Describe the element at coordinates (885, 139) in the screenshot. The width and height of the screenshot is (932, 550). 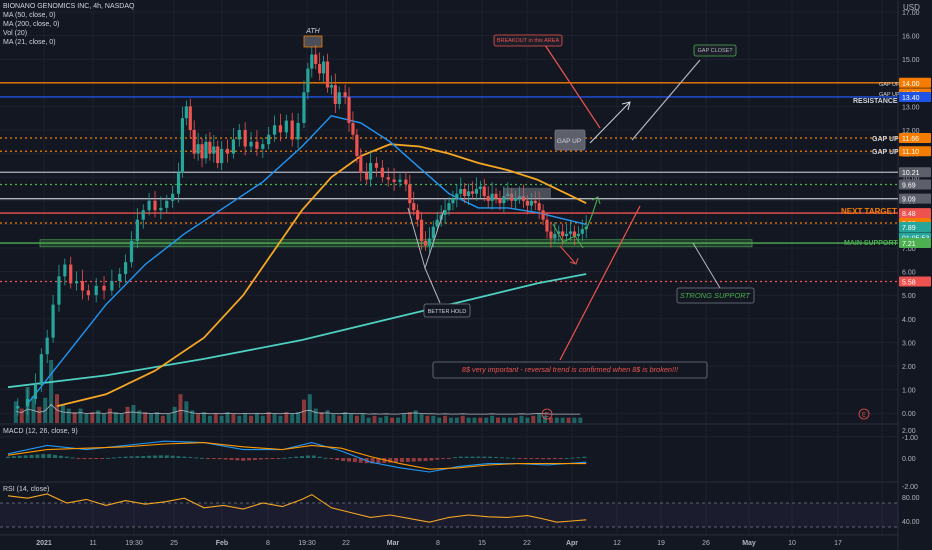
I see `gap-up-right-1-label: GAP UP` at that location.